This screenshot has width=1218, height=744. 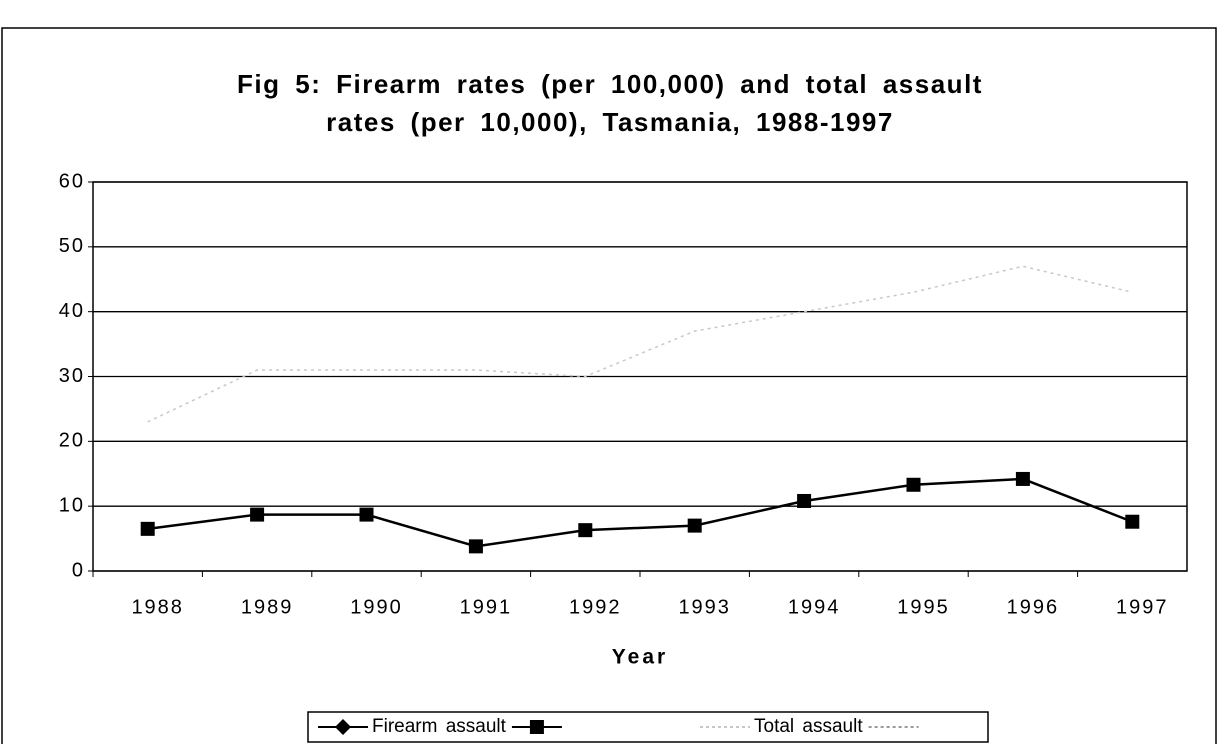 What do you see at coordinates (72, 181) in the screenshot?
I see `y-tick-label: 60` at bounding box center [72, 181].